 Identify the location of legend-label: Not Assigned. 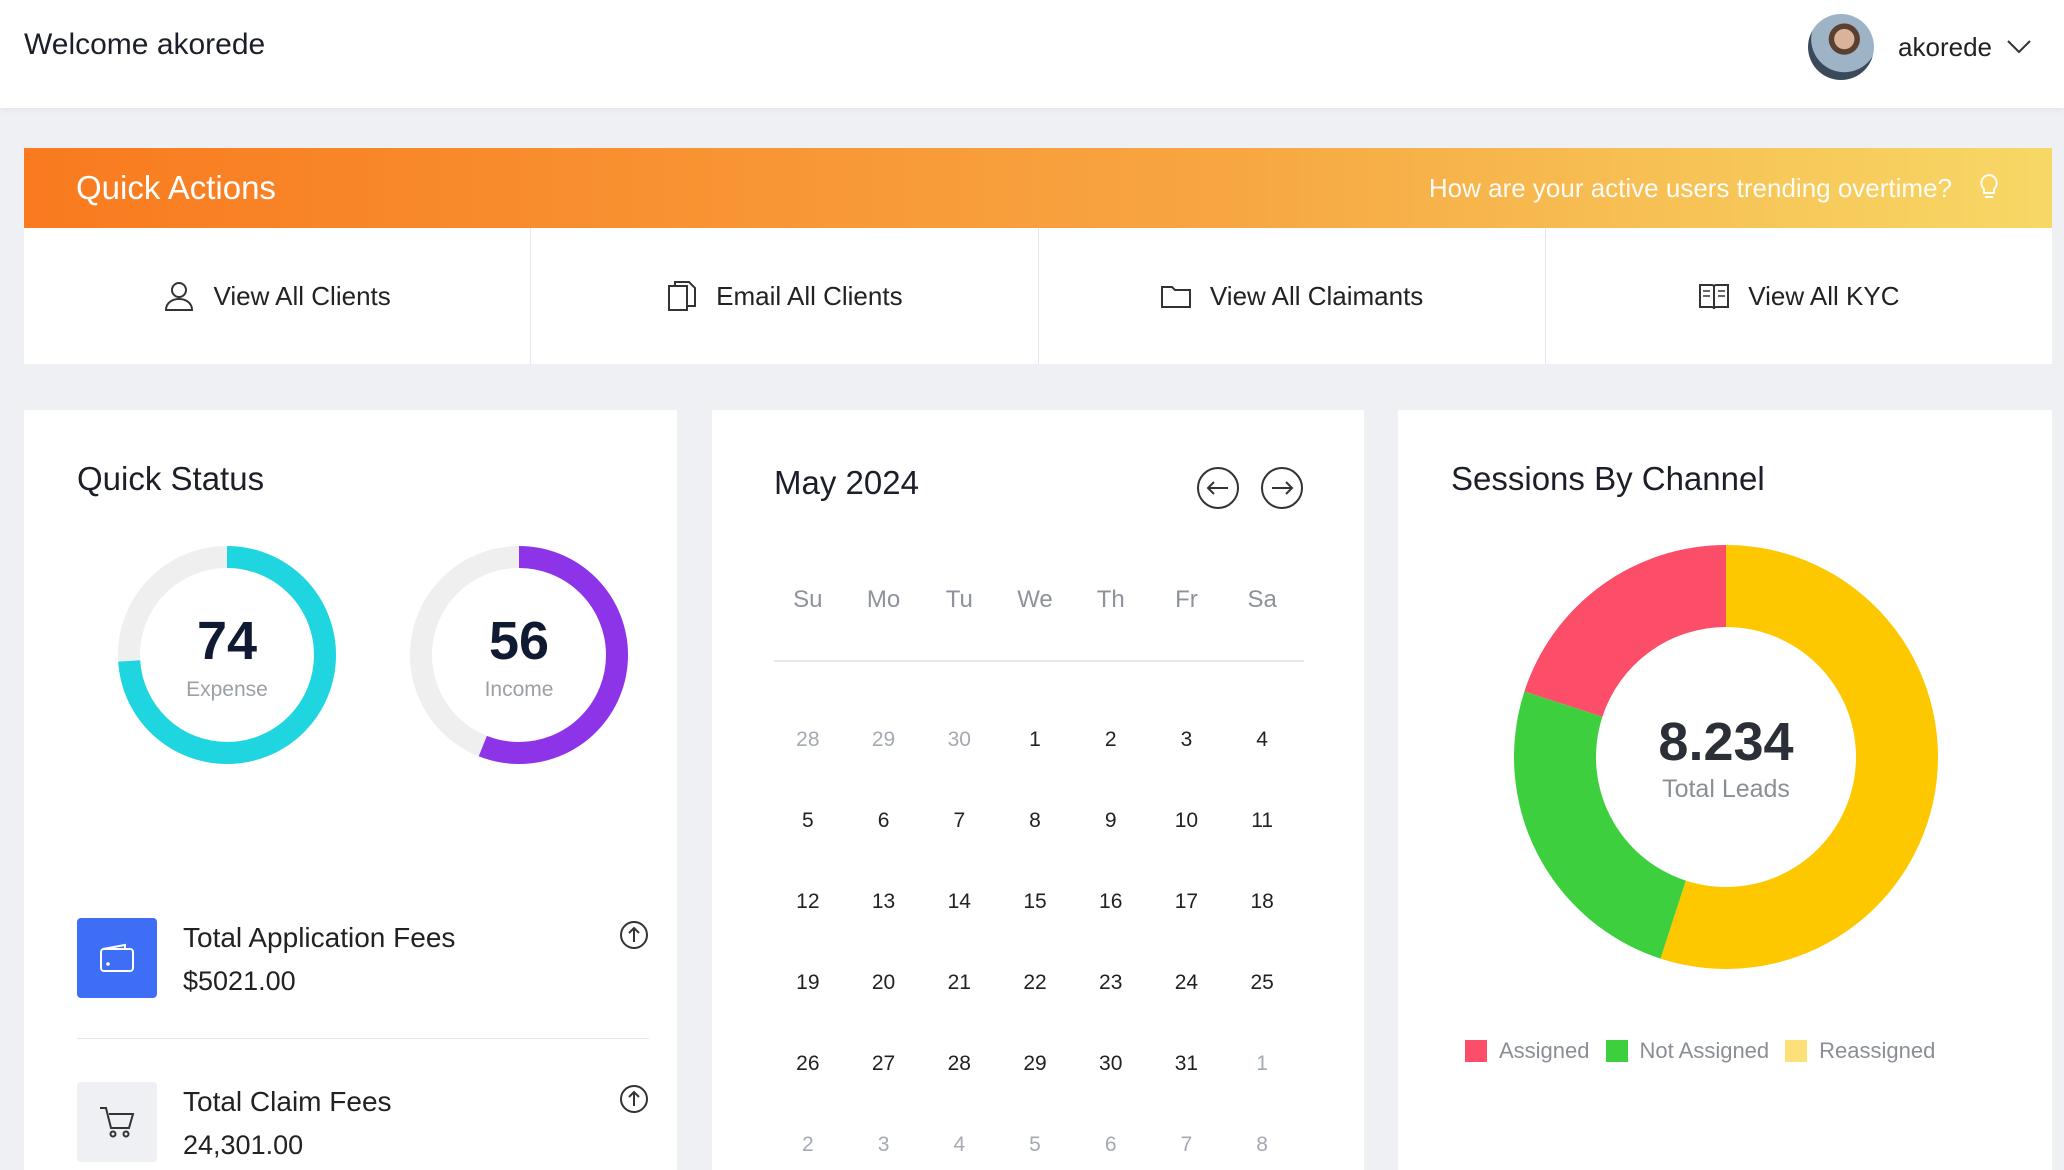
(1704, 1050).